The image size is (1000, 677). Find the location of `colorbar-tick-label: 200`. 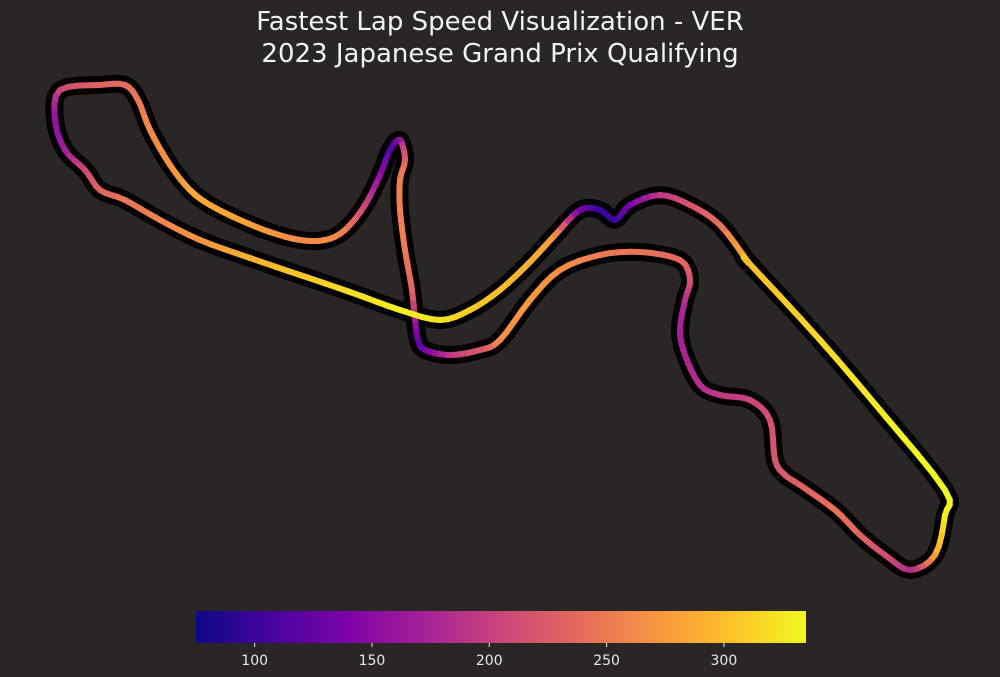

colorbar-tick-label: 200 is located at coordinates (489, 661).